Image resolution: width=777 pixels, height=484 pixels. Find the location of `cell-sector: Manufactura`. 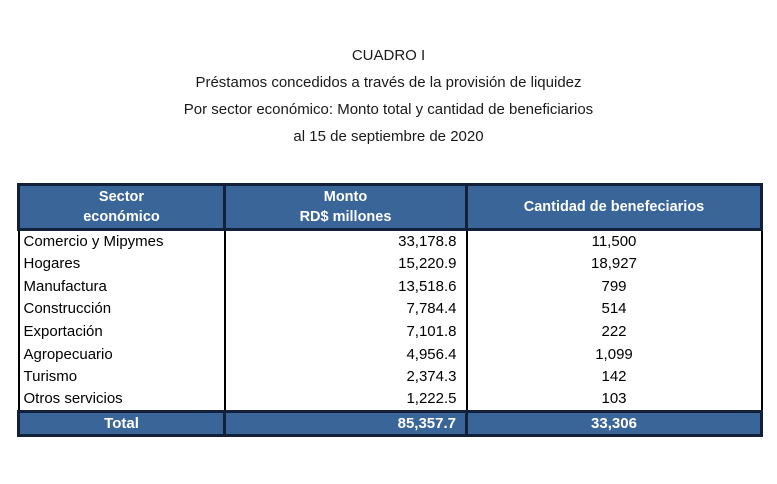

cell-sector: Manufactura is located at coordinates (121, 286).